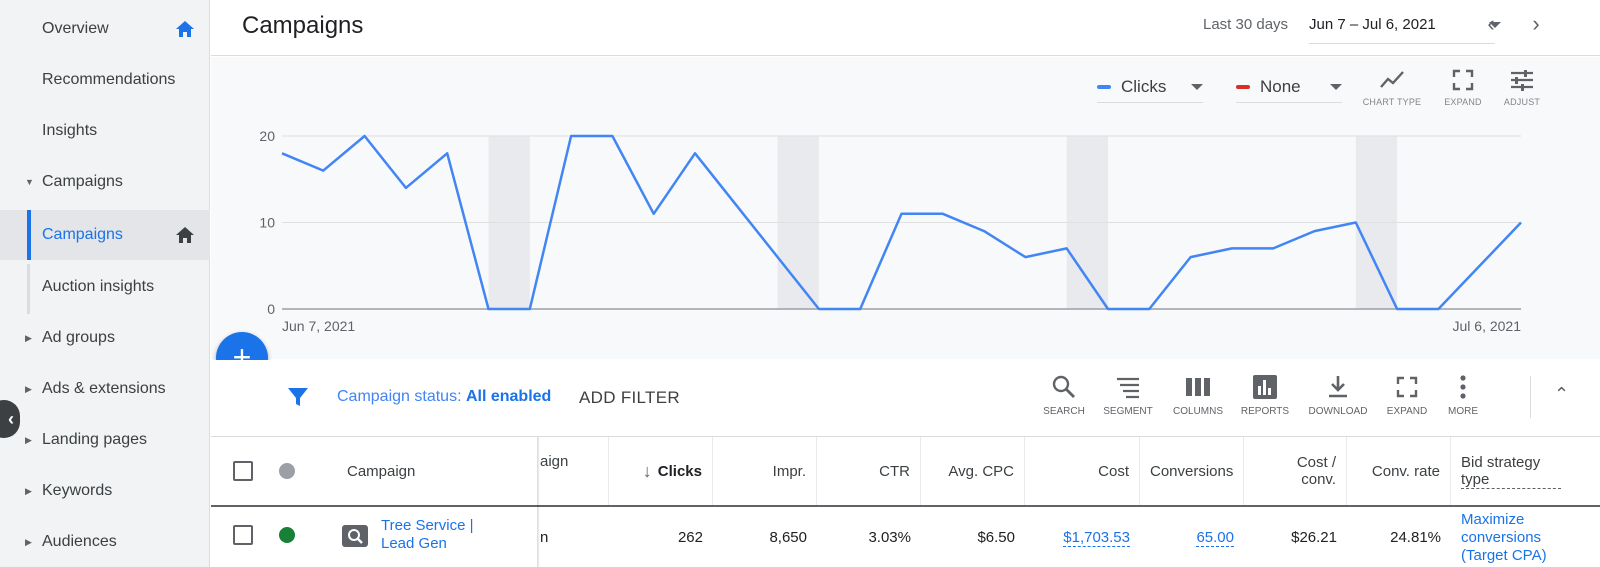 Image resolution: width=1600 pixels, height=567 pixels. What do you see at coordinates (374, 537) in the screenshot?
I see `table-row: Tree Service | Lead Gen` at bounding box center [374, 537].